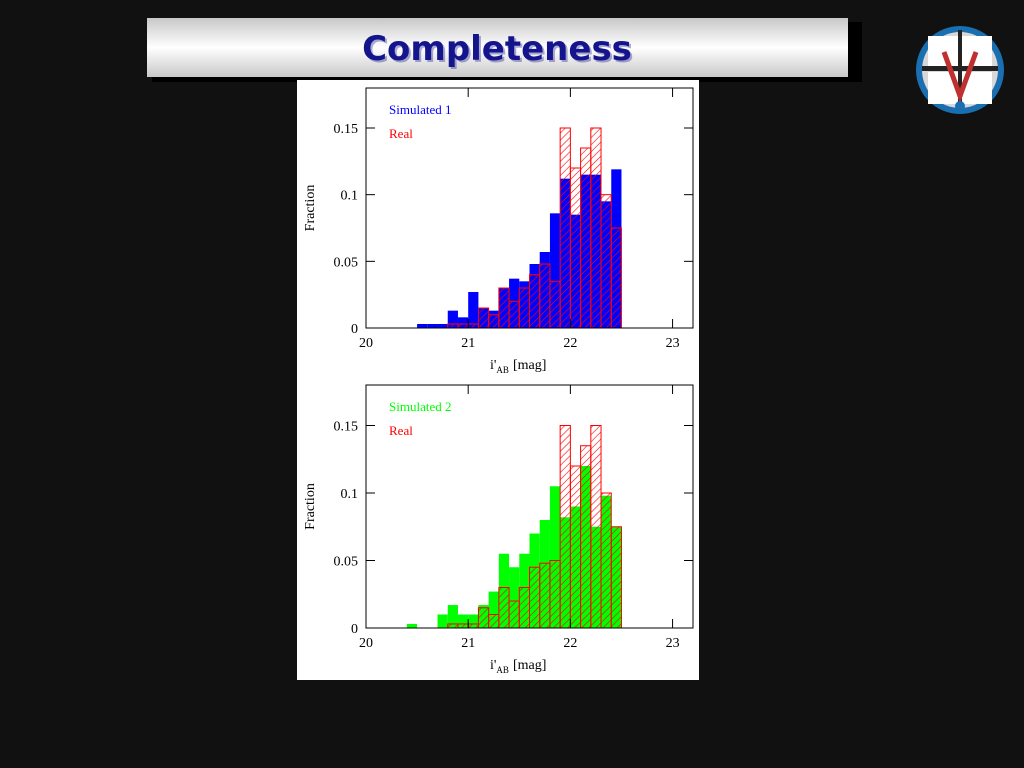 This screenshot has width=1024, height=768. I want to click on legend-entry: Simulated 1, so click(420, 109).